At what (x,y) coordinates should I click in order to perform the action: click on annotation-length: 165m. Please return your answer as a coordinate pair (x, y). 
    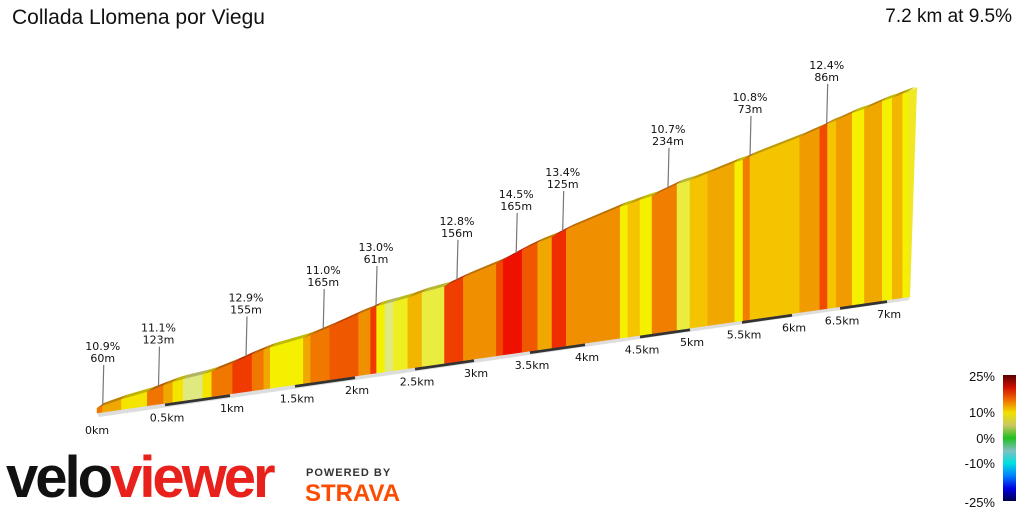
    Looking at the image, I should click on (516, 206).